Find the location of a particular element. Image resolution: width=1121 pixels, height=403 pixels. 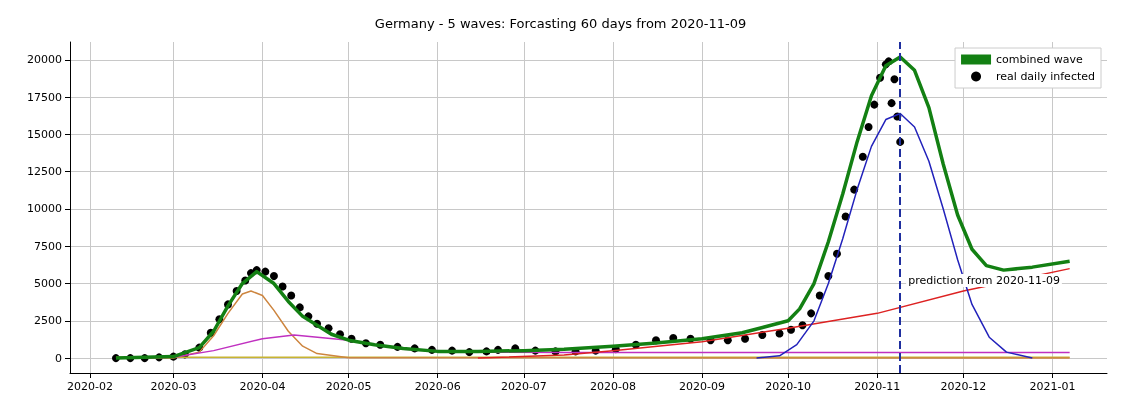

x-tick-label: 2020-12 is located at coordinates (963, 386).